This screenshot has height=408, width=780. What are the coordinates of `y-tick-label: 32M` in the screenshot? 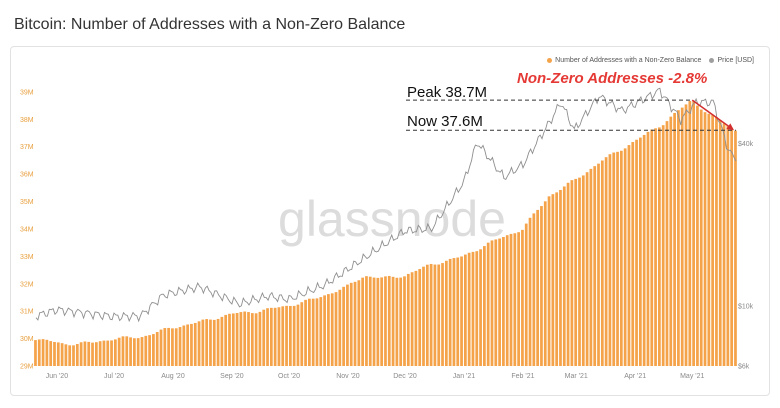 It's located at (27, 284).